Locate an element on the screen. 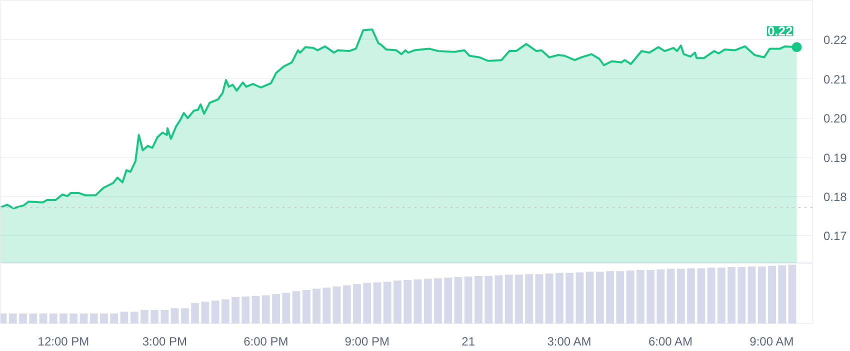  annotation: 0.22 is located at coordinates (780, 31).